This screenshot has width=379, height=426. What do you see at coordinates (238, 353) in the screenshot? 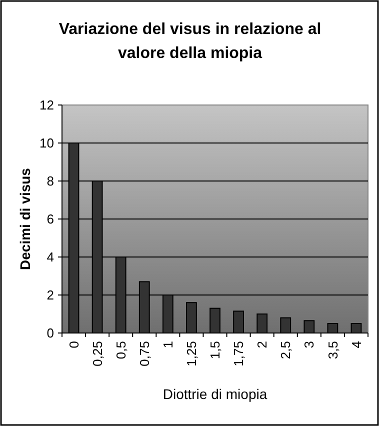
I see `x-tick-label: 1,75` at bounding box center [238, 353].